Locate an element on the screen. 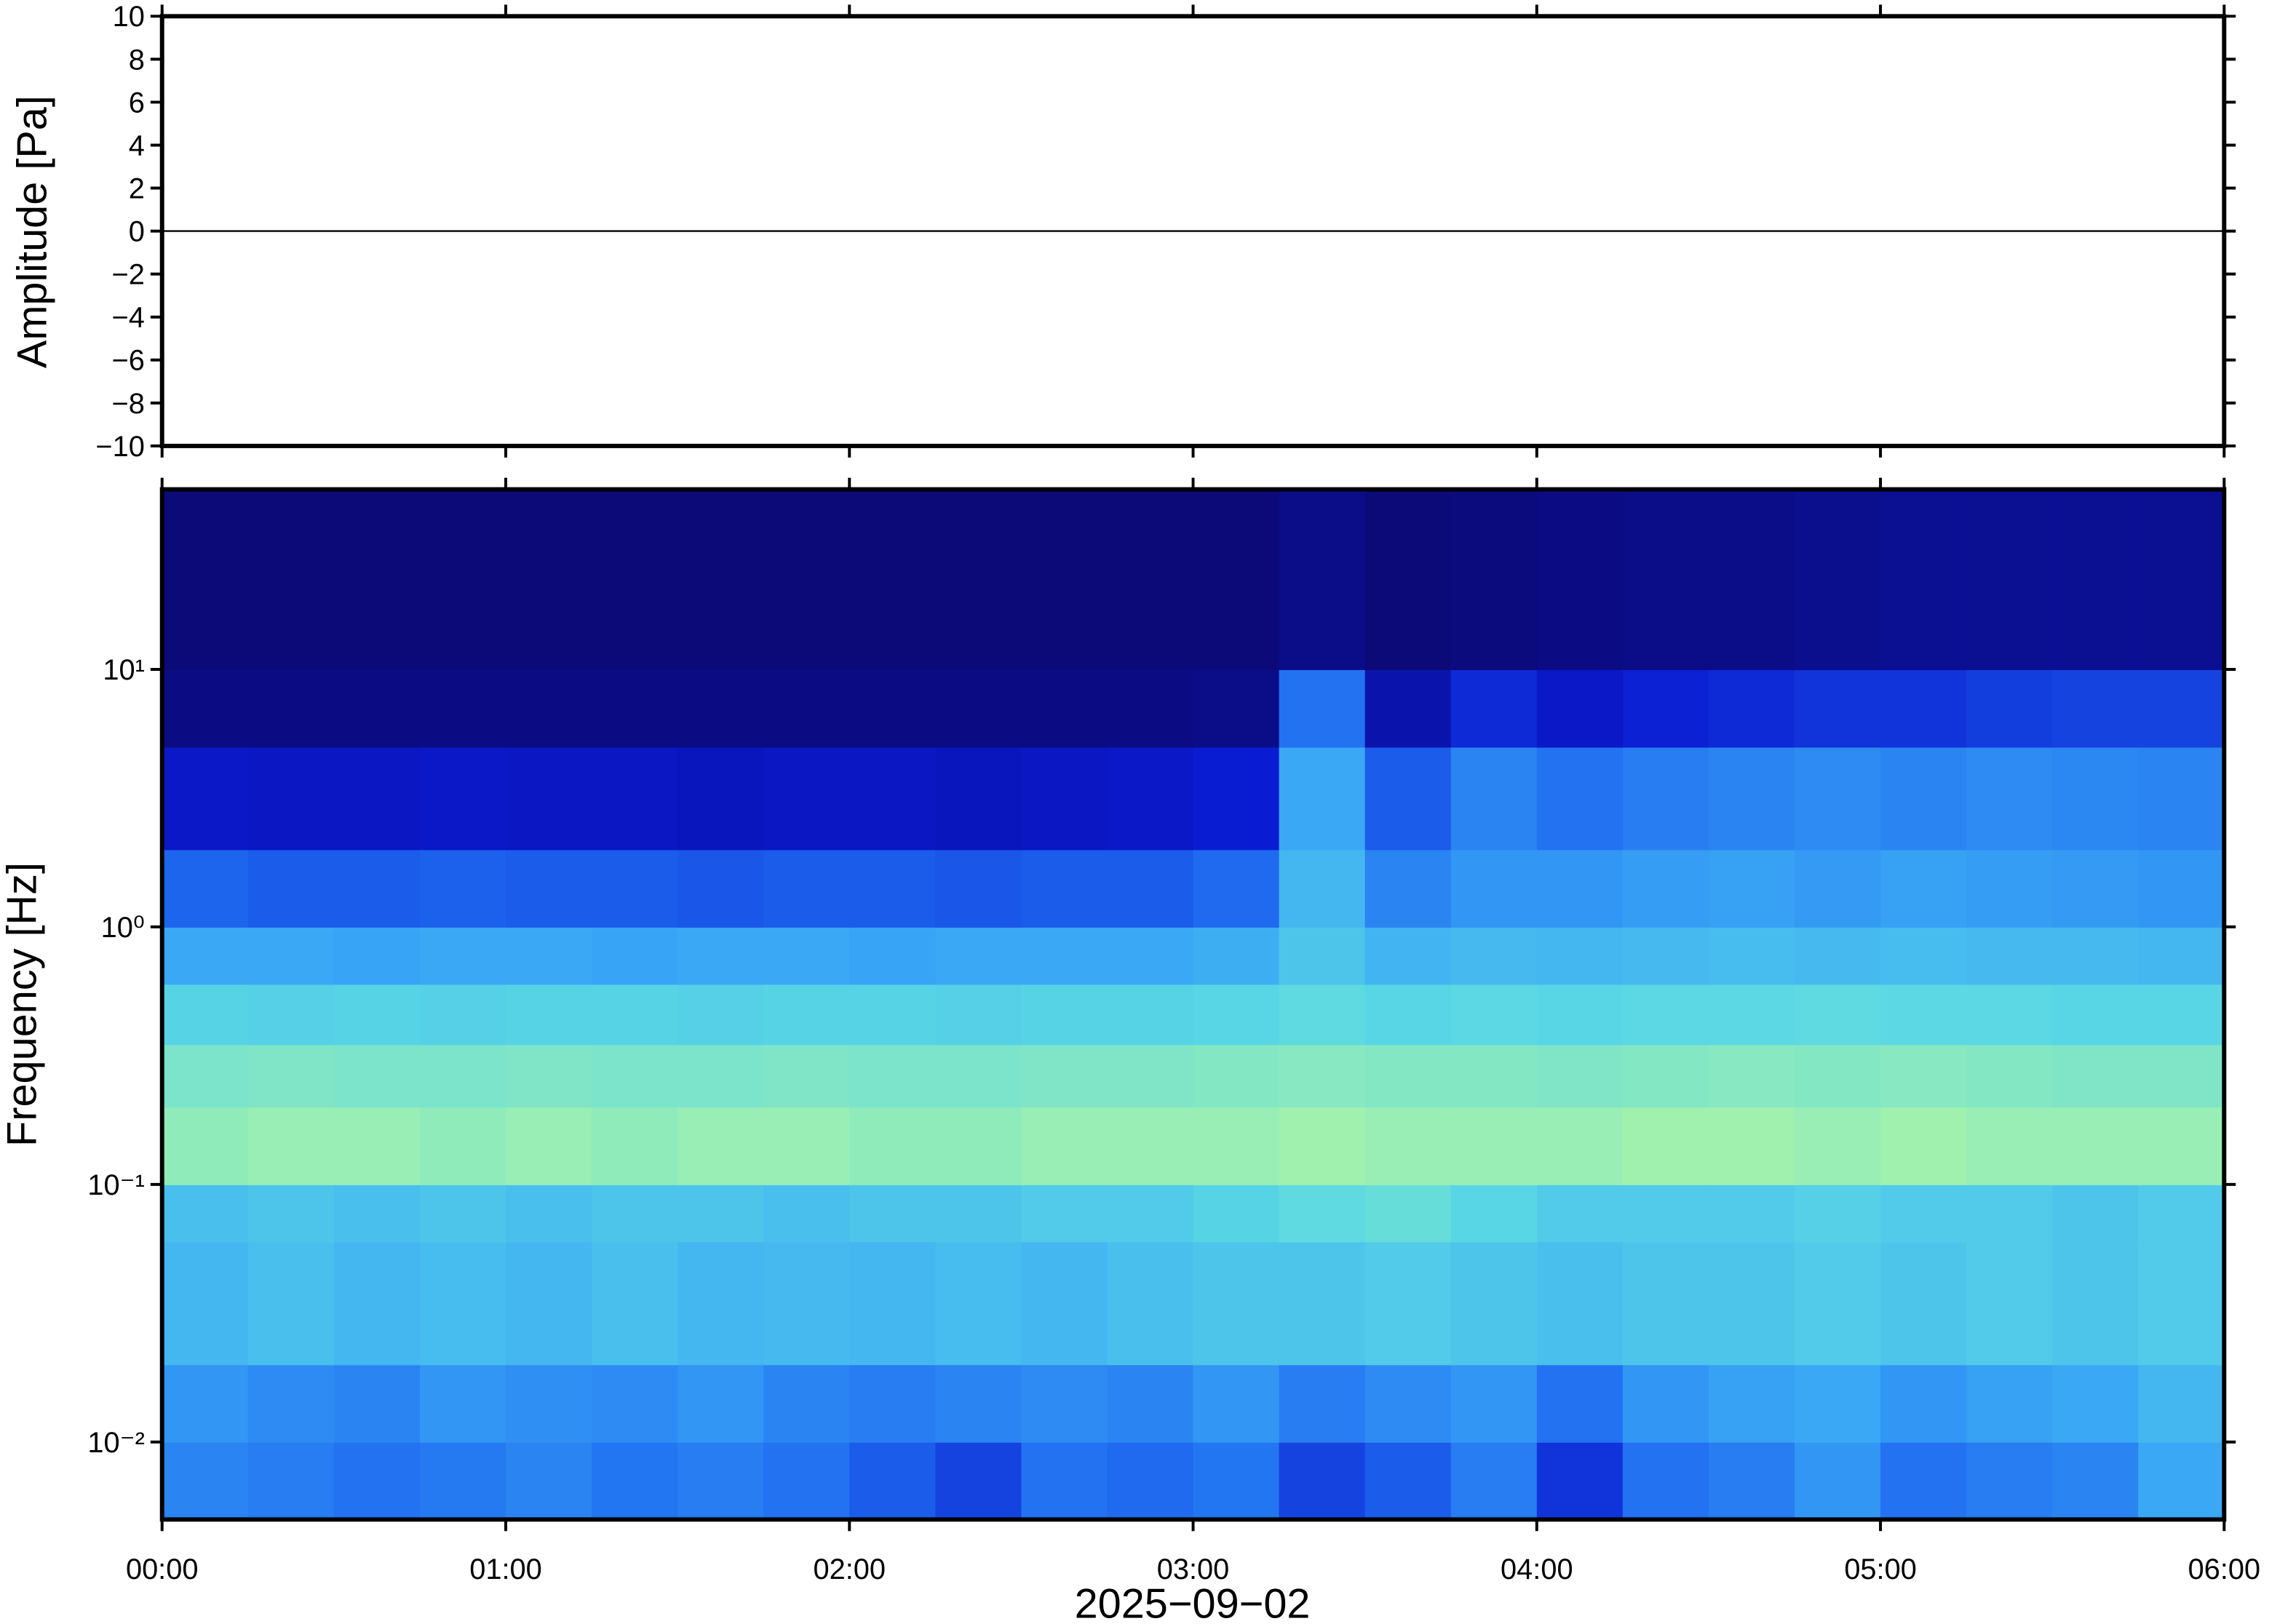 The width and height of the screenshot is (2269, 1624). x-tick-label: 01:00 is located at coordinates (506, 1569).